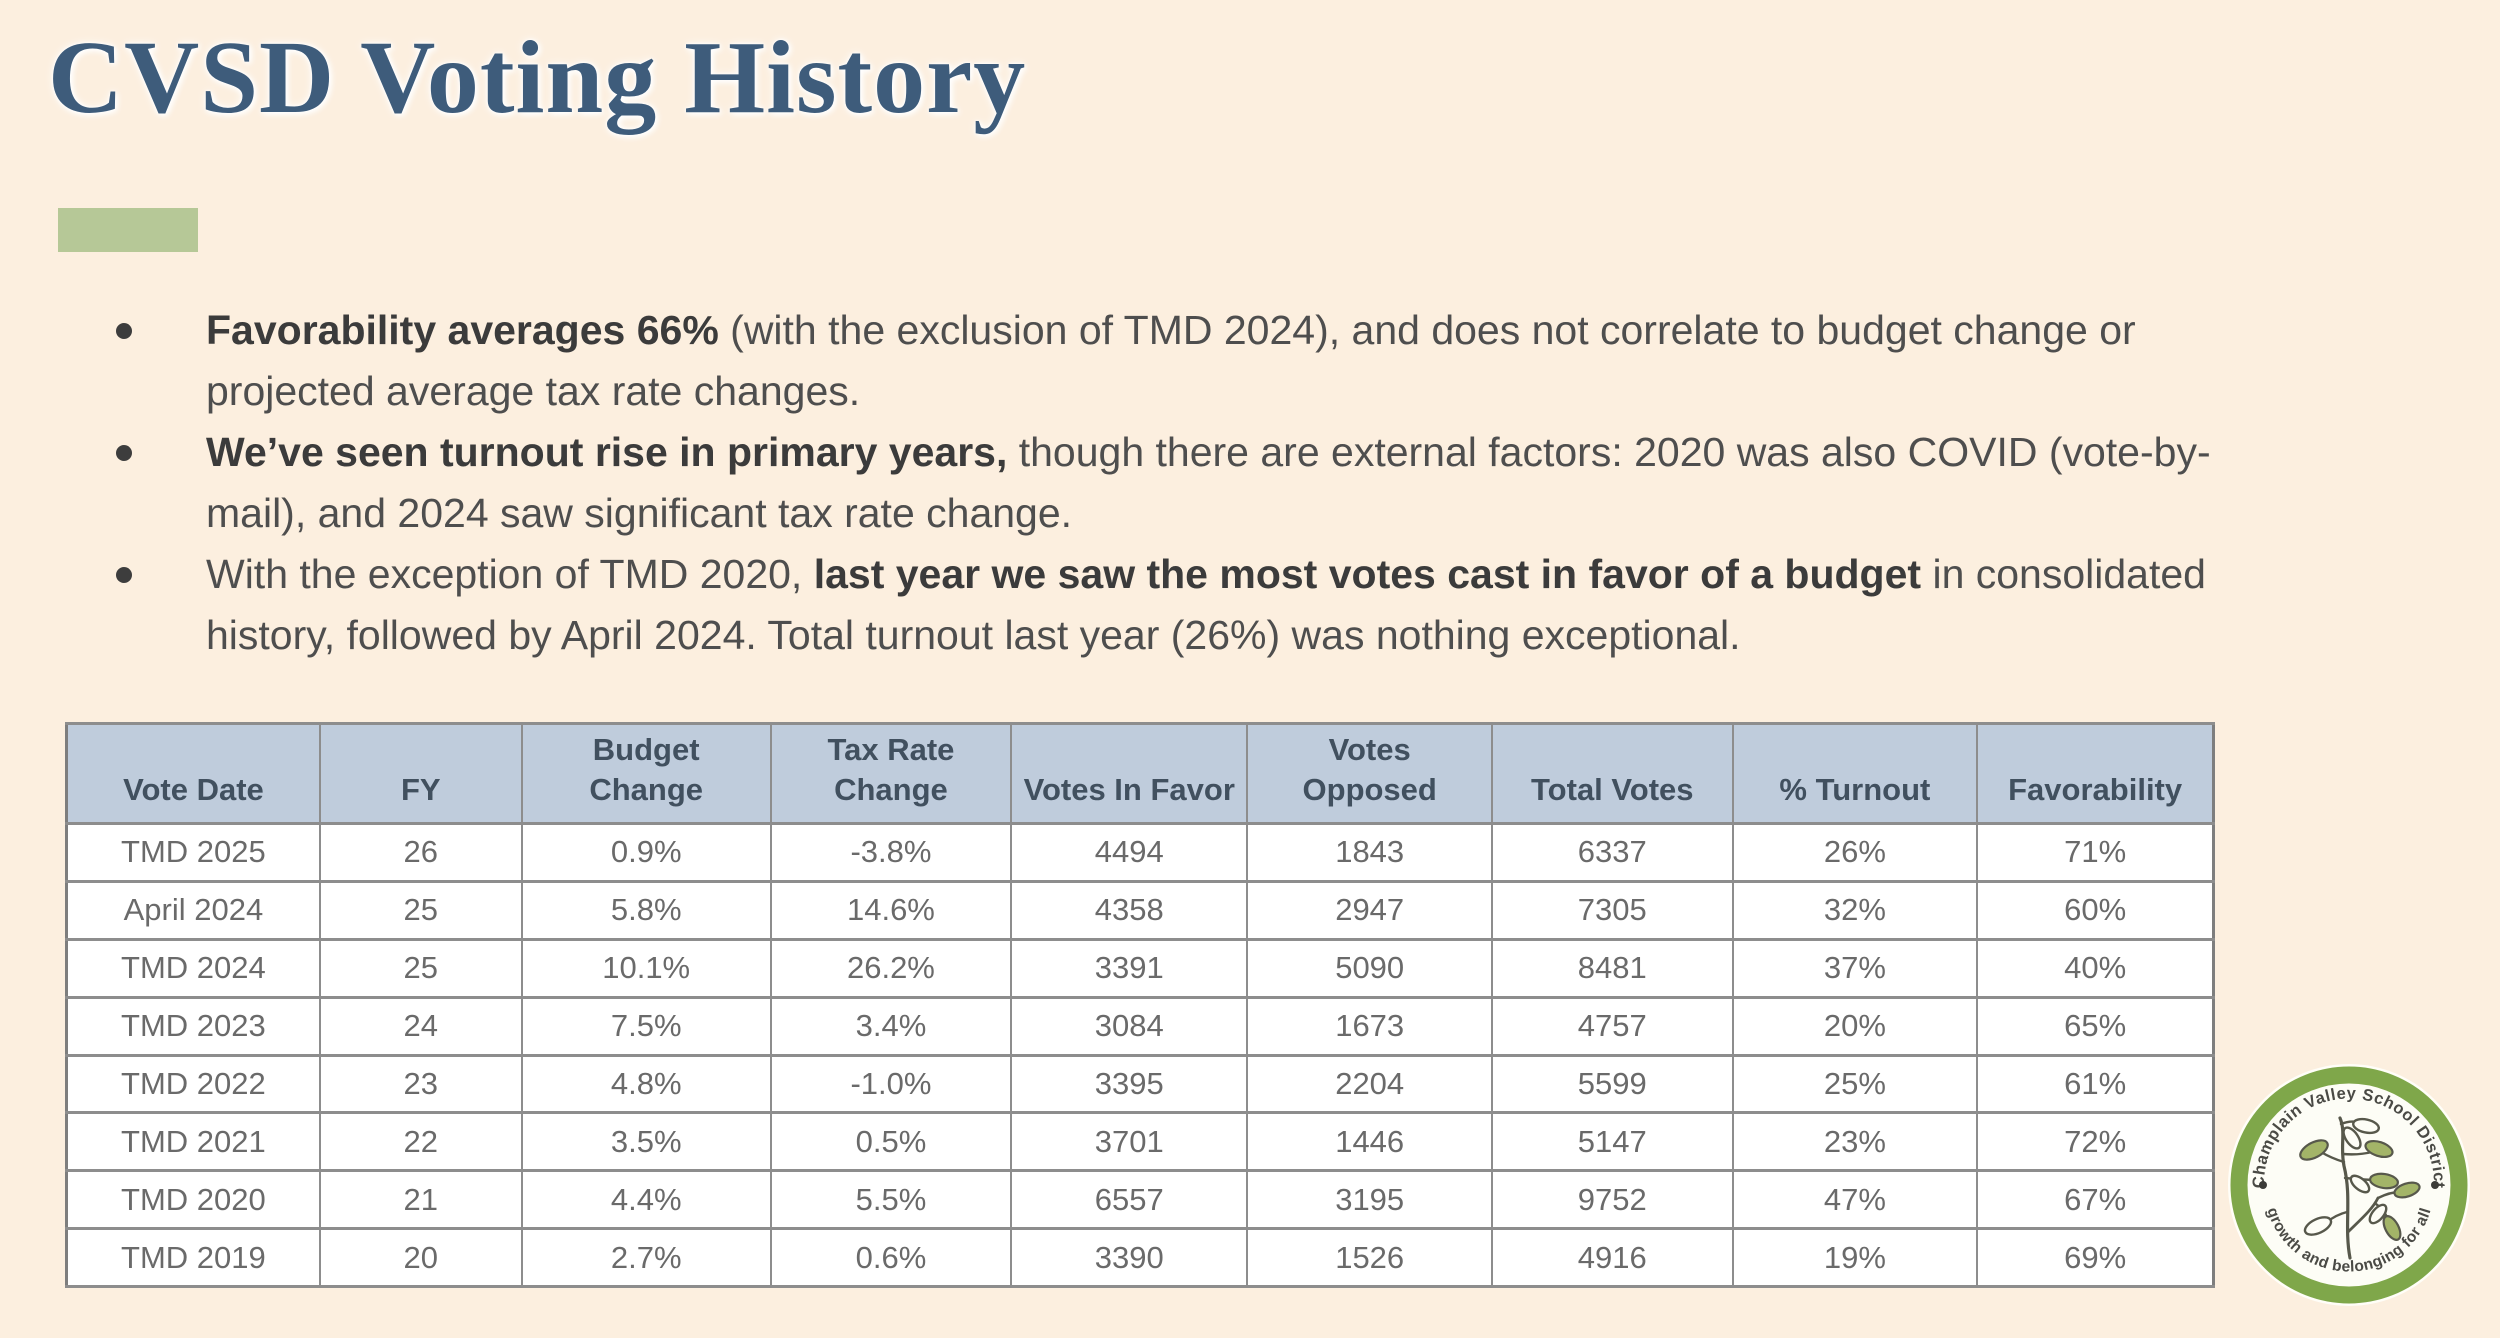 This screenshot has height=1338, width=2500. I want to click on table-cell: 47%, so click(1855, 1200).